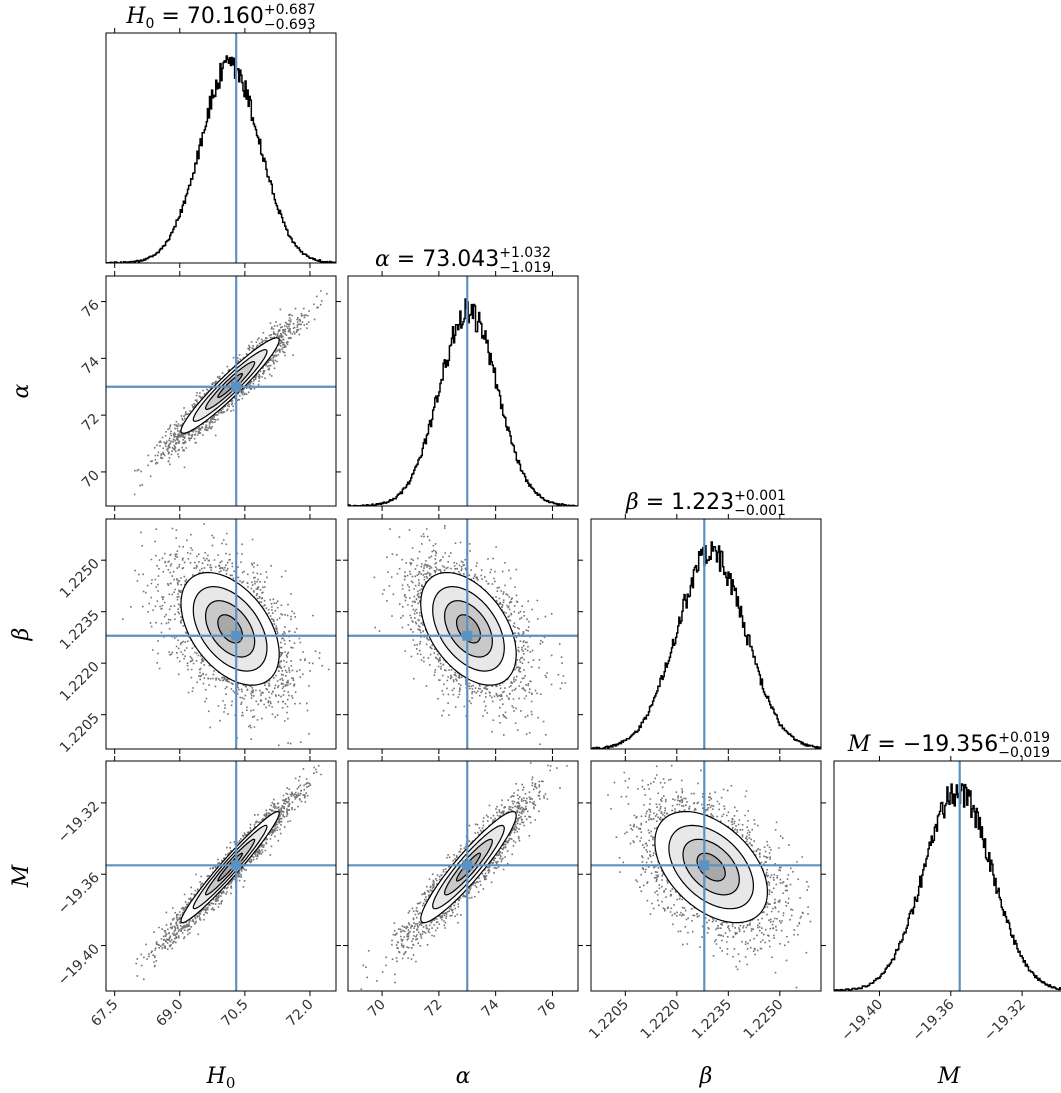 The height and width of the screenshot is (1093, 1061). What do you see at coordinates (934, 1020) in the screenshot?
I see `x-tick-label: −19.36` at bounding box center [934, 1020].